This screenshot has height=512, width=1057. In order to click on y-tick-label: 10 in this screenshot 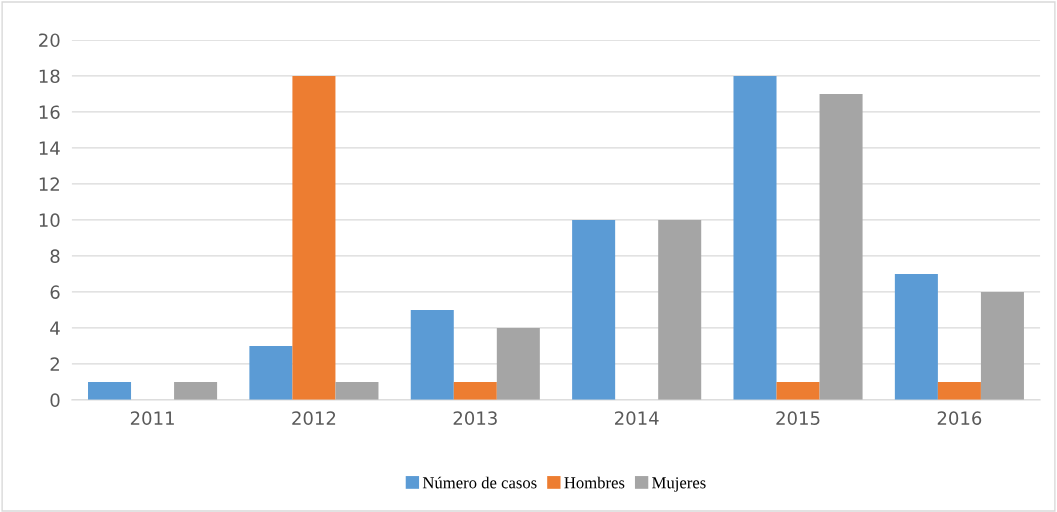, I will do `click(49, 220)`.